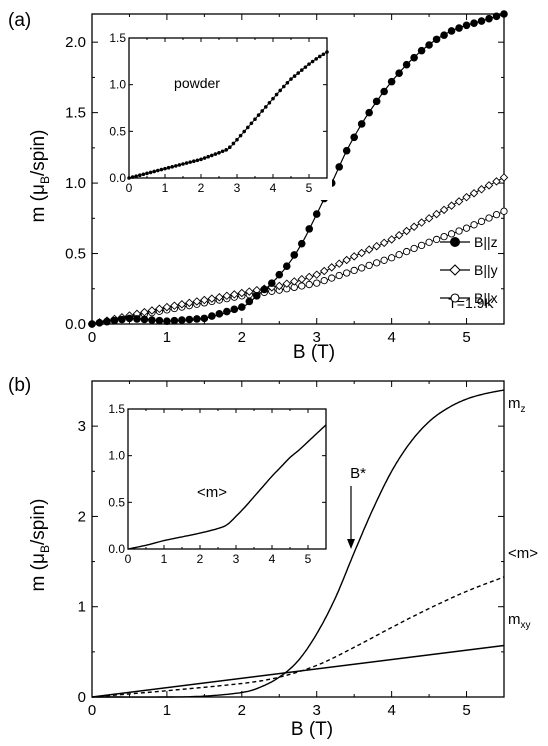 The width and height of the screenshot is (548, 746). What do you see at coordinates (75, 183) in the screenshot?
I see `panel-a-ytick-label: 1.0` at bounding box center [75, 183].